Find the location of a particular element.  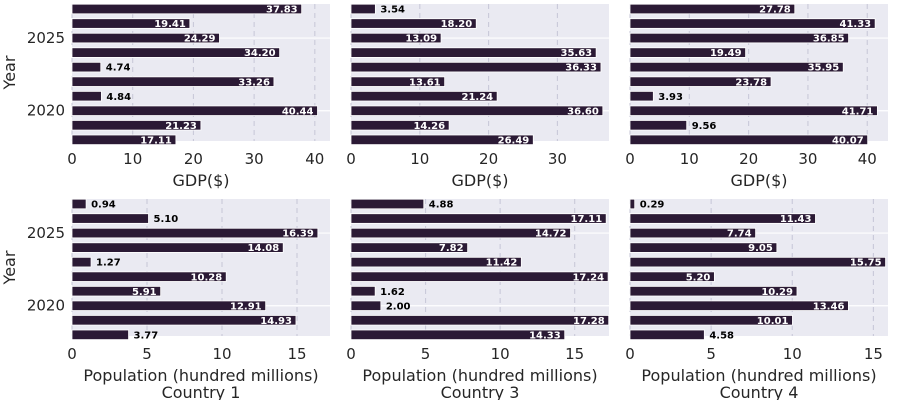

bar-value-label: 21.23 is located at coordinates (181, 126).